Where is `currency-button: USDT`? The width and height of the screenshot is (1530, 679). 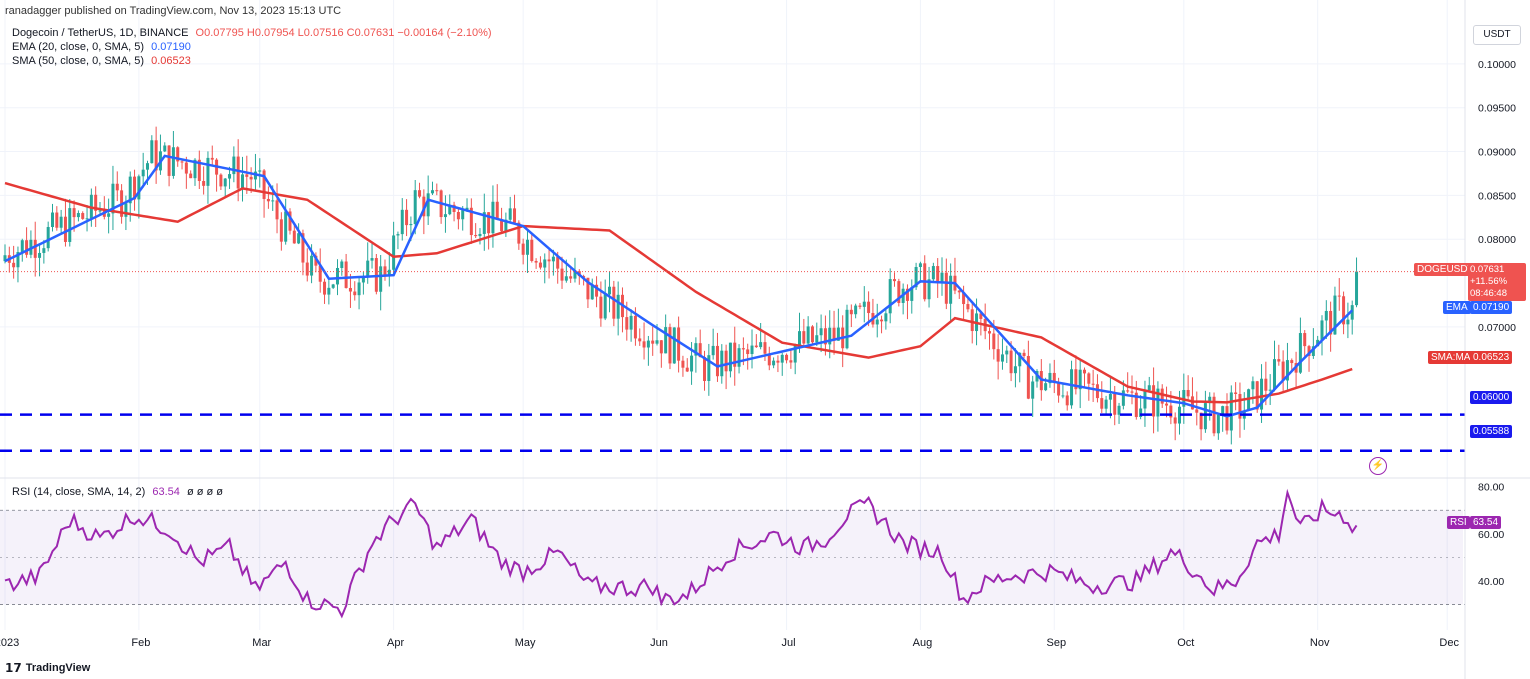
currency-button: USDT is located at coordinates (1497, 35).